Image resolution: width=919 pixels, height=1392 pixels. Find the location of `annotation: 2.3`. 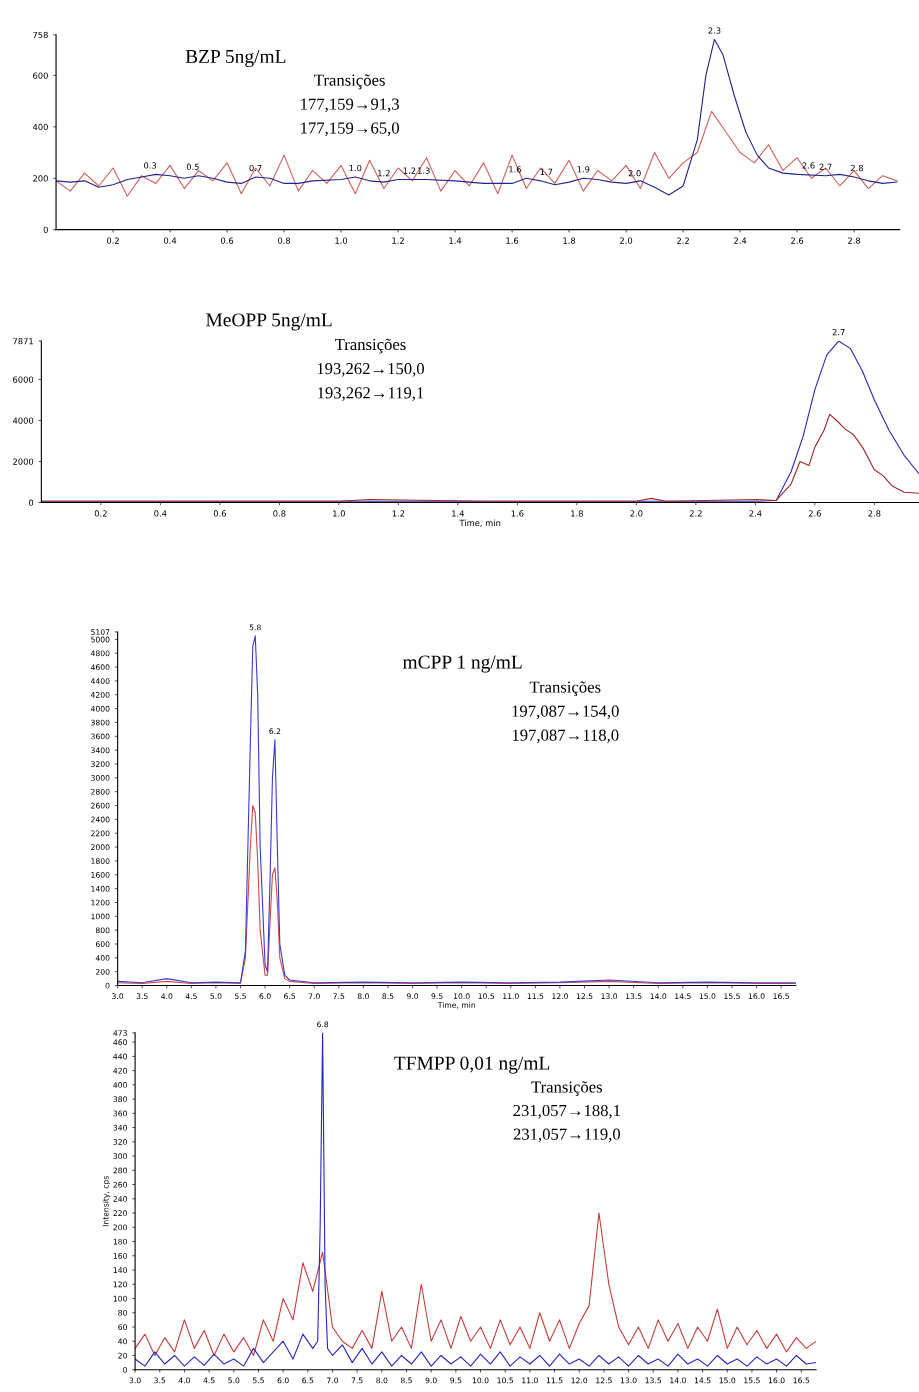

annotation: 2.3 is located at coordinates (714, 30).